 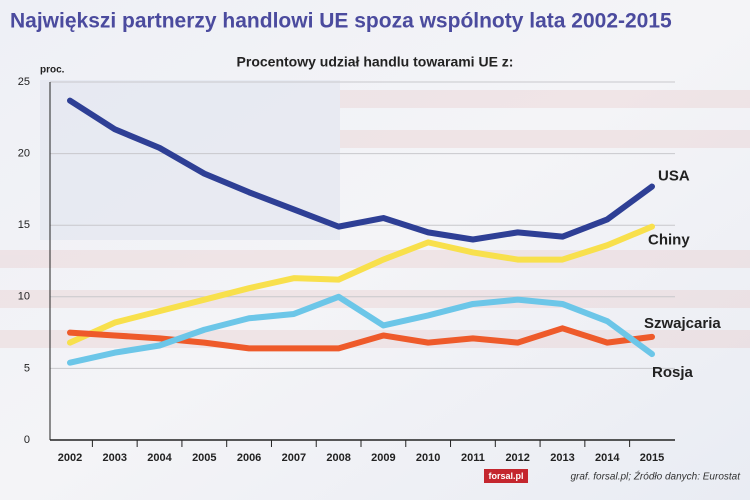 I want to click on y-tick-label: 0, so click(x=27, y=440).